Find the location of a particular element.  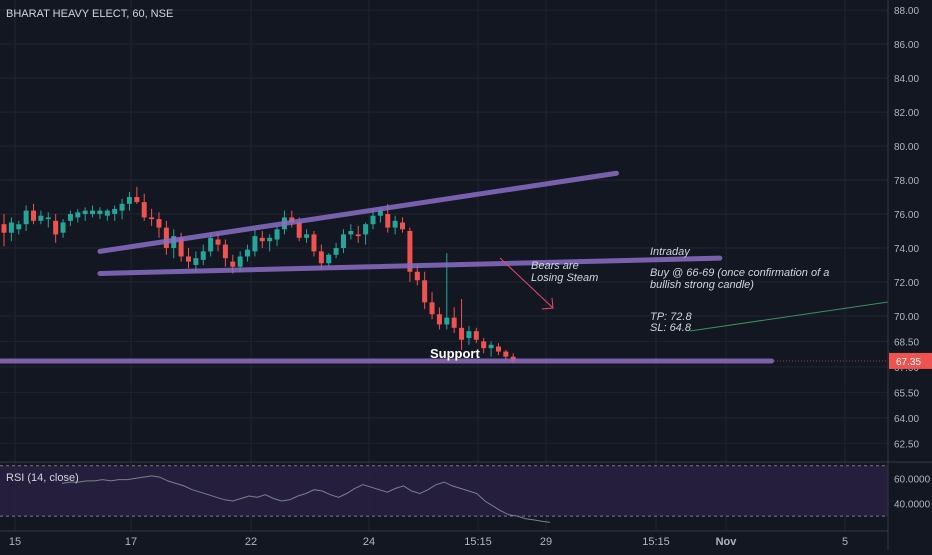

rsi-band-fill is located at coordinates (444, 491).